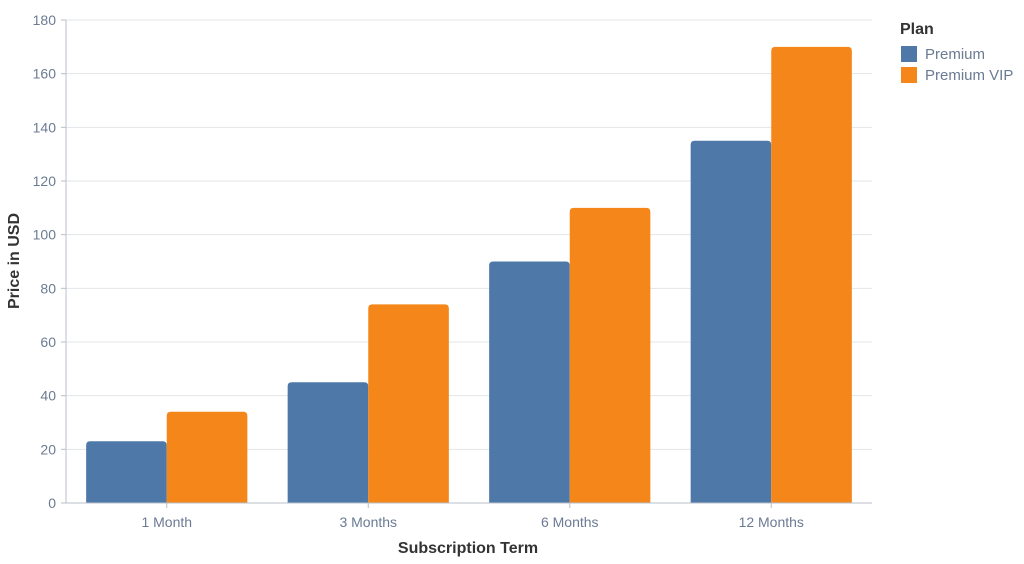 The width and height of the screenshot is (1024, 564). Describe the element at coordinates (48, 342) in the screenshot. I see `y-tick-label: 60` at that location.